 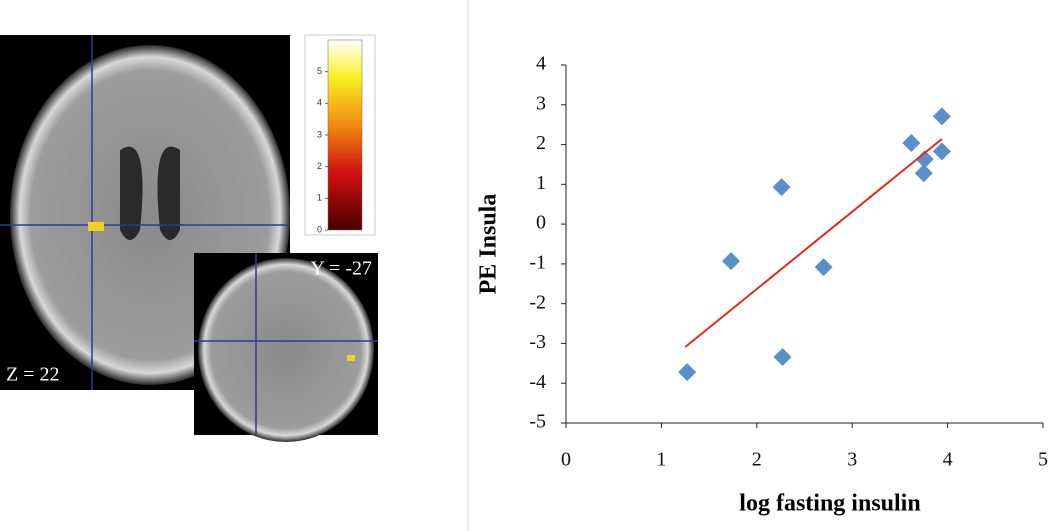 What do you see at coordinates (537, 262) in the screenshot?
I see `y-tick-label: -1` at bounding box center [537, 262].